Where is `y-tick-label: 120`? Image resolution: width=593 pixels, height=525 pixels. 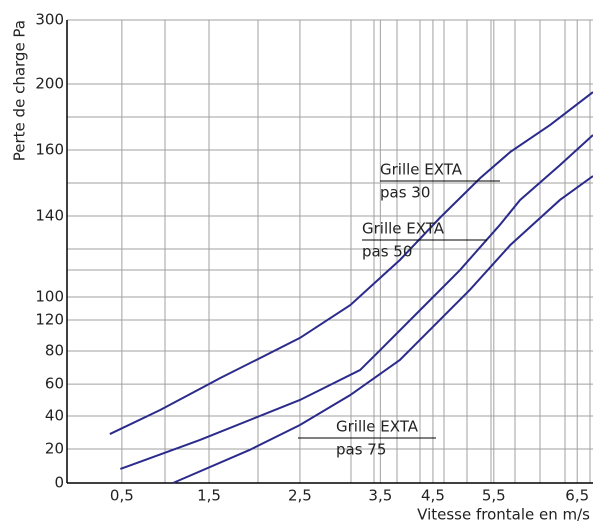 y-tick-label: 120 is located at coordinates (49, 320).